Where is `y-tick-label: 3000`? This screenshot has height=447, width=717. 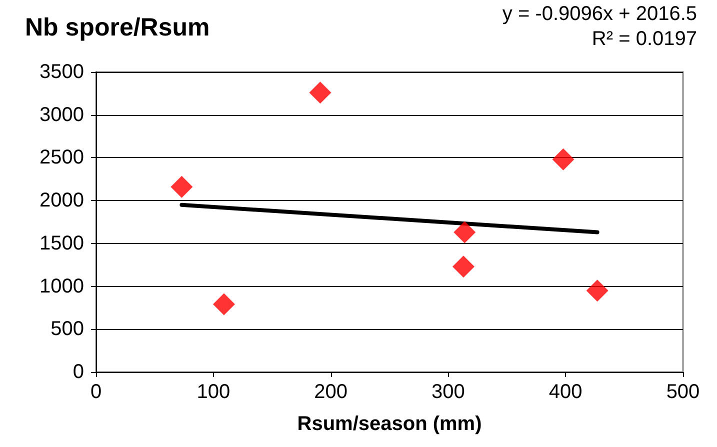 y-tick-label: 3000 is located at coordinates (62, 115).